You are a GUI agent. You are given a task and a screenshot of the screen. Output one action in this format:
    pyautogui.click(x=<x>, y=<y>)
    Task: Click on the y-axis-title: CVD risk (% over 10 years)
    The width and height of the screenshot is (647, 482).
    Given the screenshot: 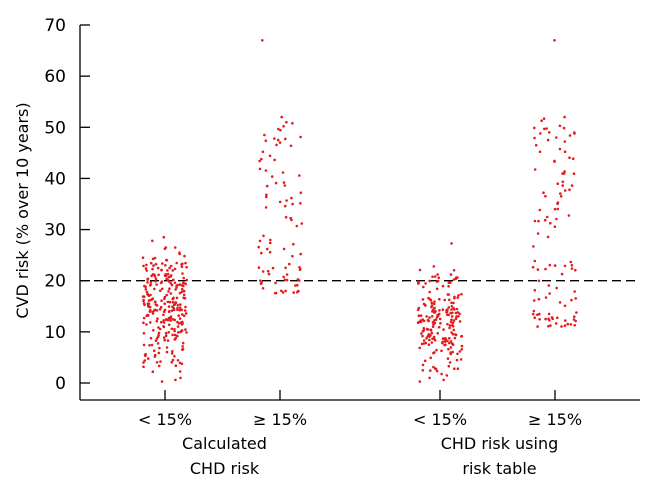 What is the action you would take?
    pyautogui.click(x=22, y=210)
    